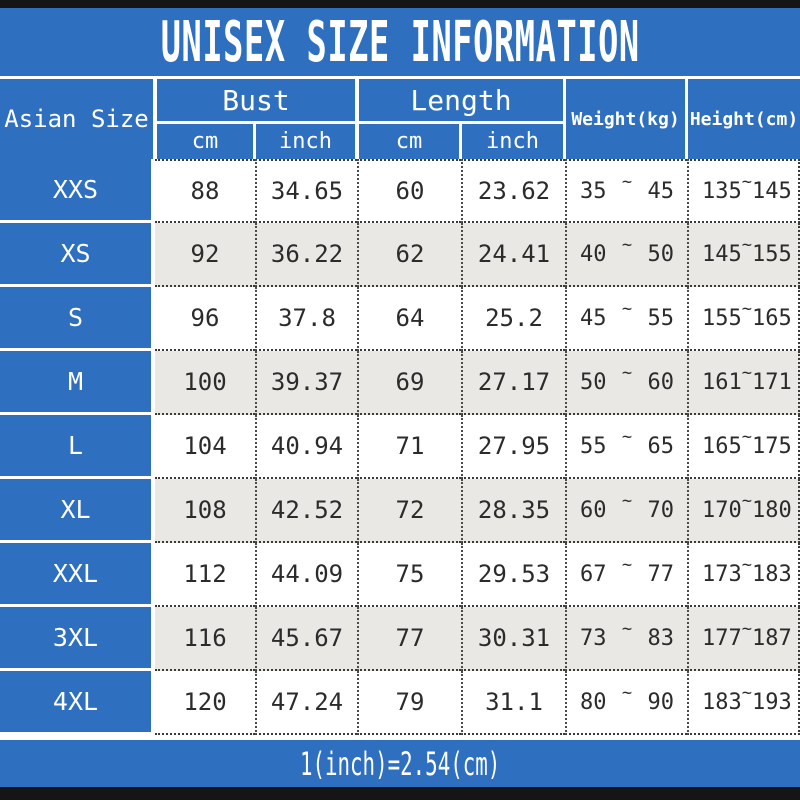  I want to click on range-min: 50, so click(593, 382).